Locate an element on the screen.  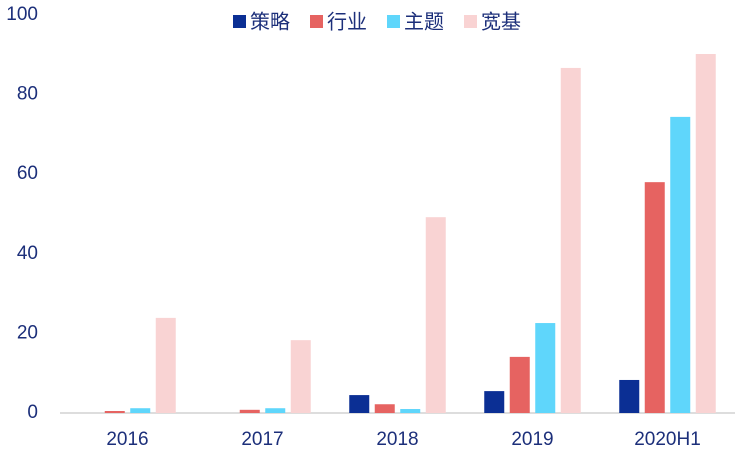
legend-label: 主题 is located at coordinates (424, 21).